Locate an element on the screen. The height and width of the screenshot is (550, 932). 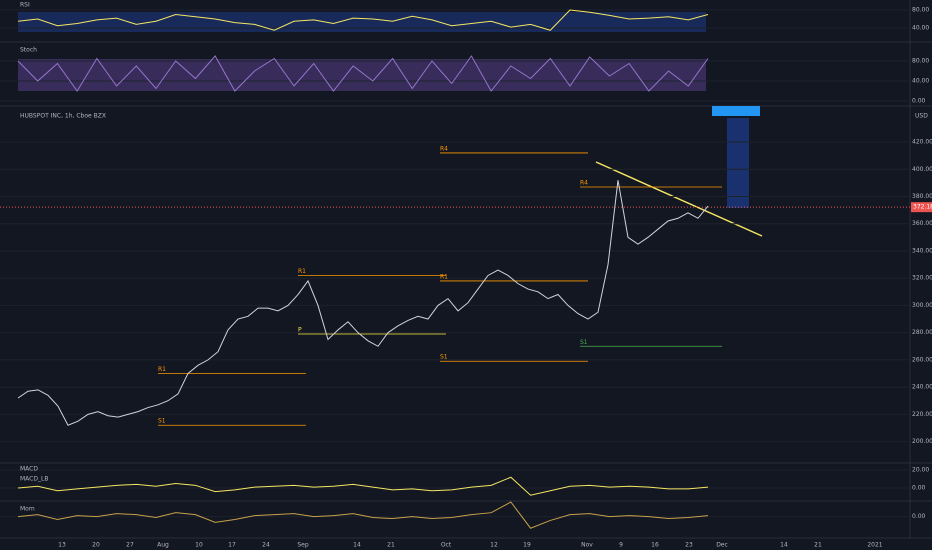
x-tick-label: 19 is located at coordinates (527, 545).